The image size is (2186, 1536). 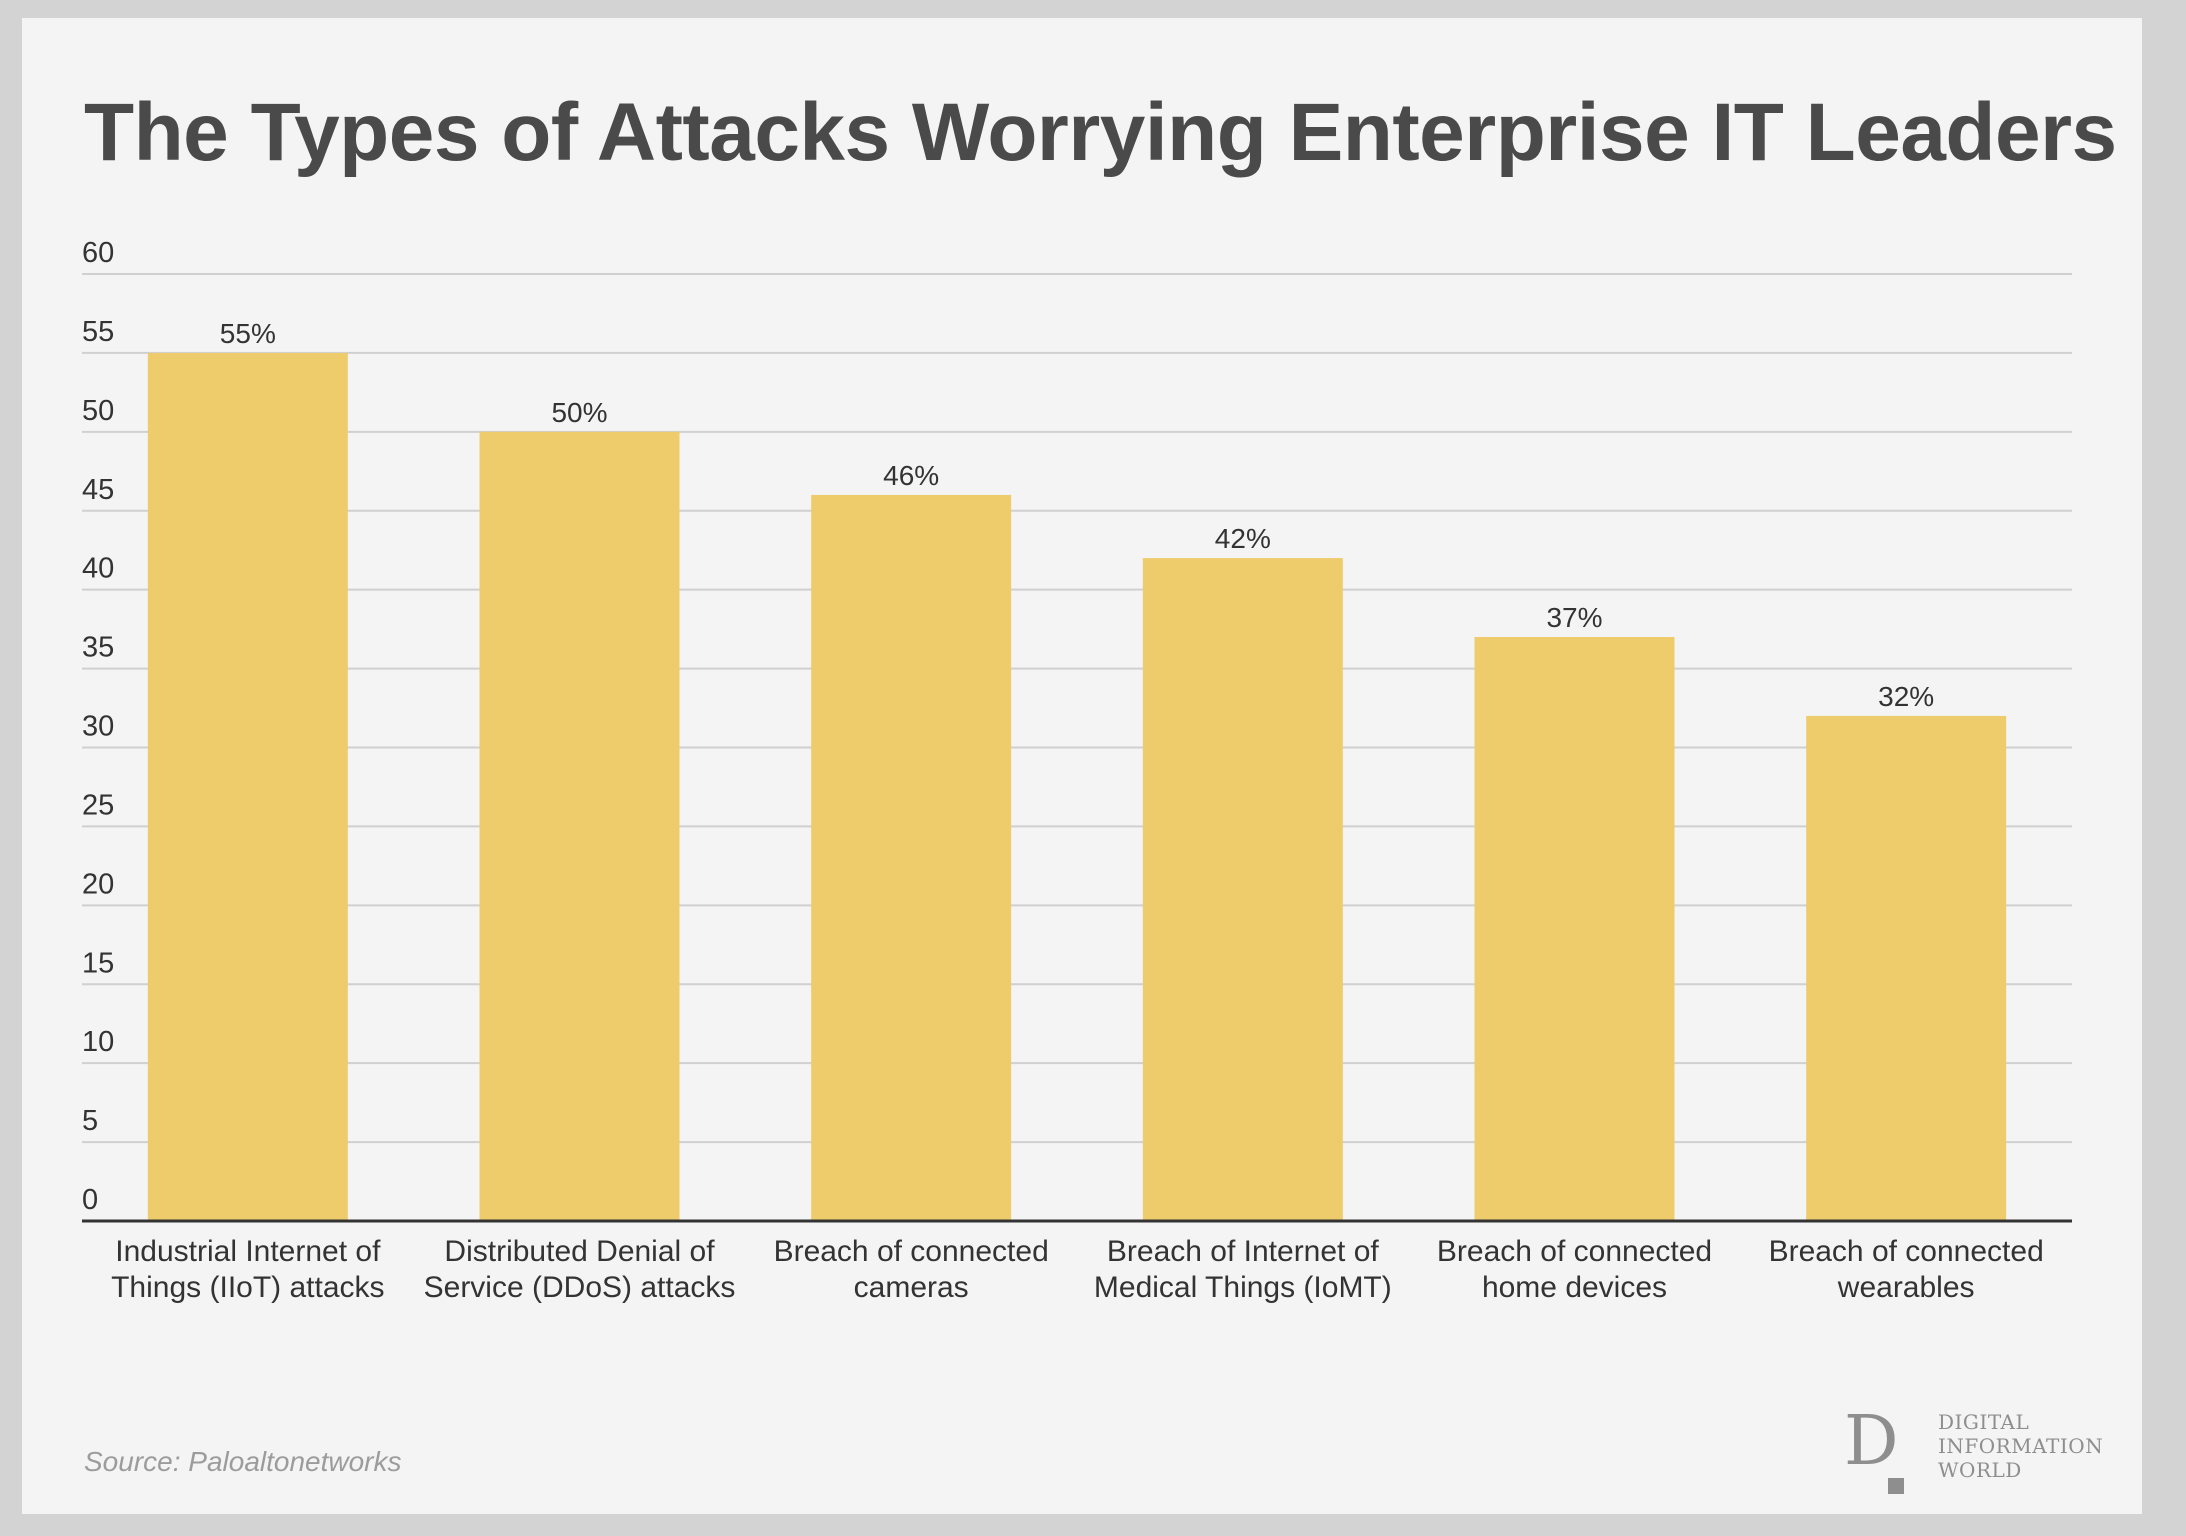 What do you see at coordinates (1574, 1287) in the screenshot?
I see `x-tick-label: home devices` at bounding box center [1574, 1287].